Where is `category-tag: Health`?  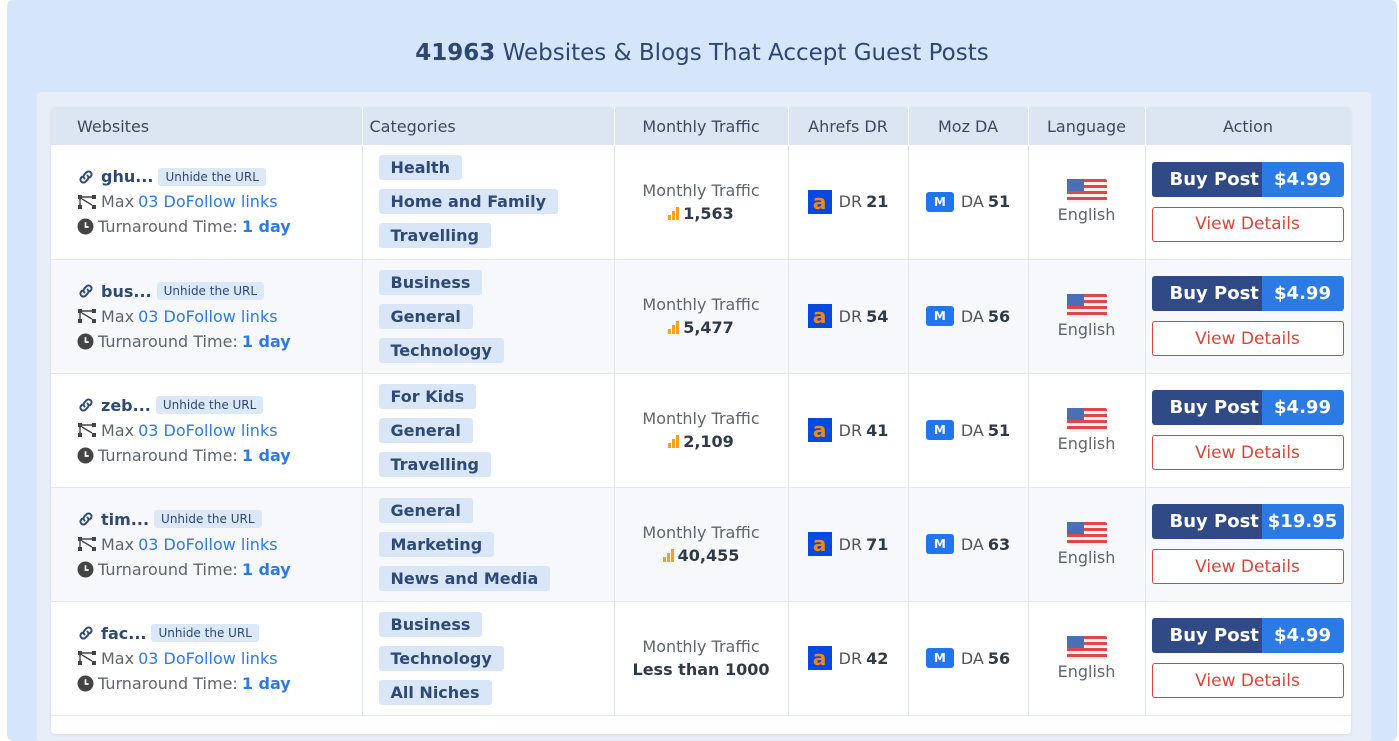 category-tag: Health is located at coordinates (420, 168).